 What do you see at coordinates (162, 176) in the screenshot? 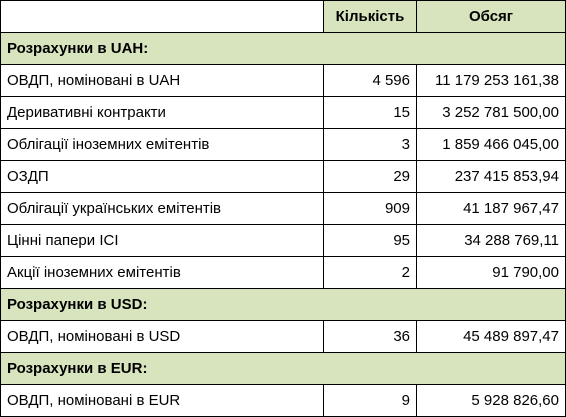
I see `instrument-name: ОЗДП` at bounding box center [162, 176].